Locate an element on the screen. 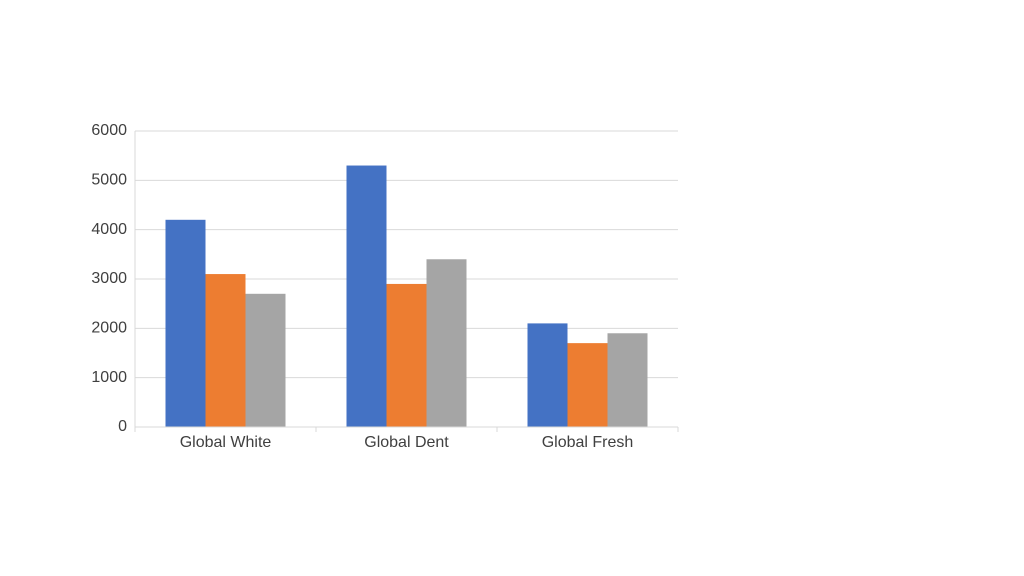 This screenshot has width=1024, height=576. x-tick-label: Global White is located at coordinates (226, 442).